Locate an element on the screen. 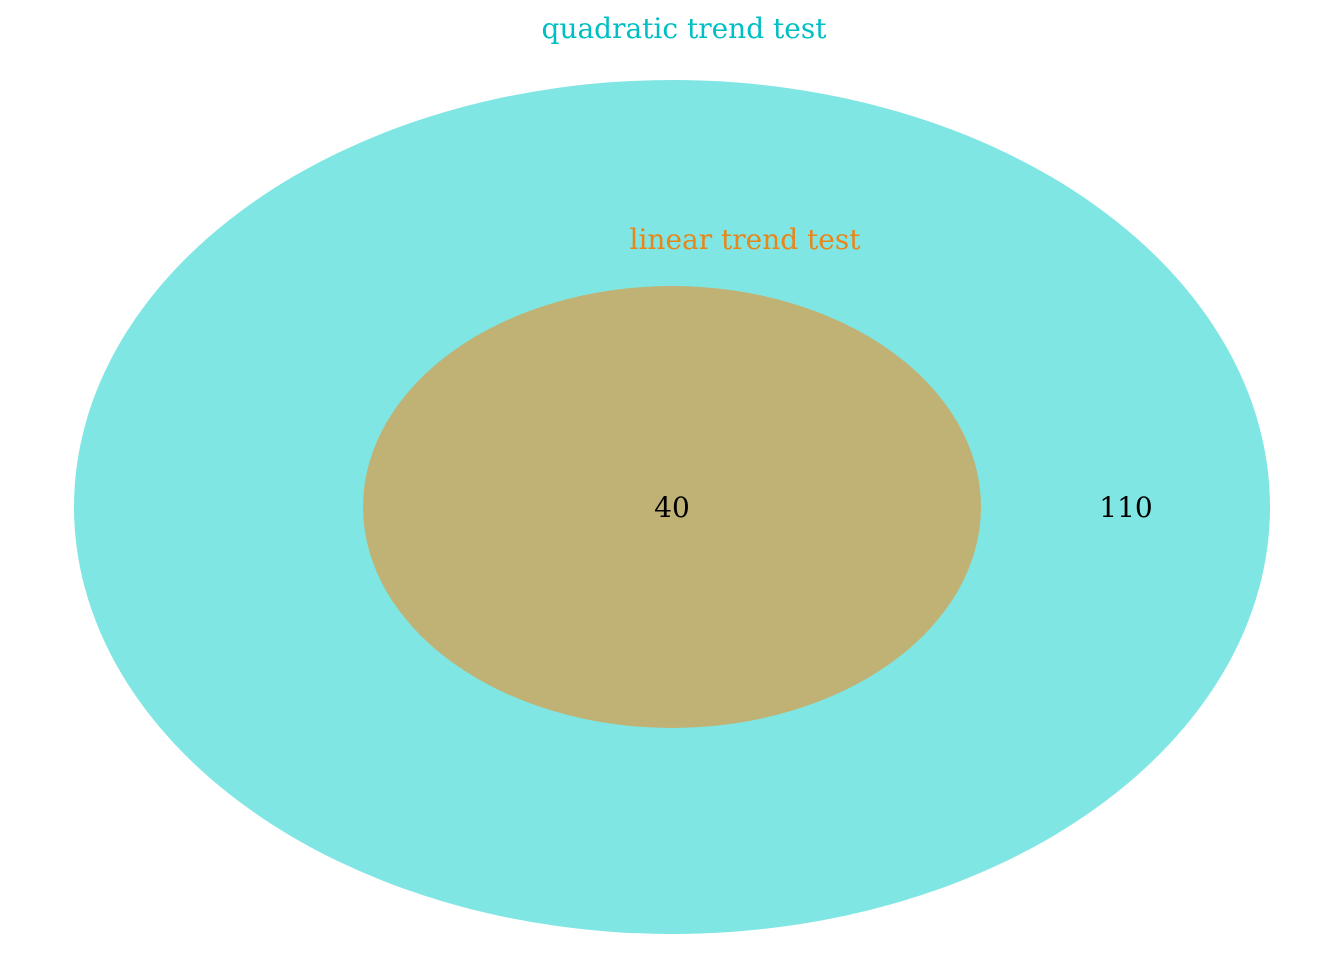 The width and height of the screenshot is (1344, 960). quadratic-trend-set-label: quadratic trend test is located at coordinates (685, 28).